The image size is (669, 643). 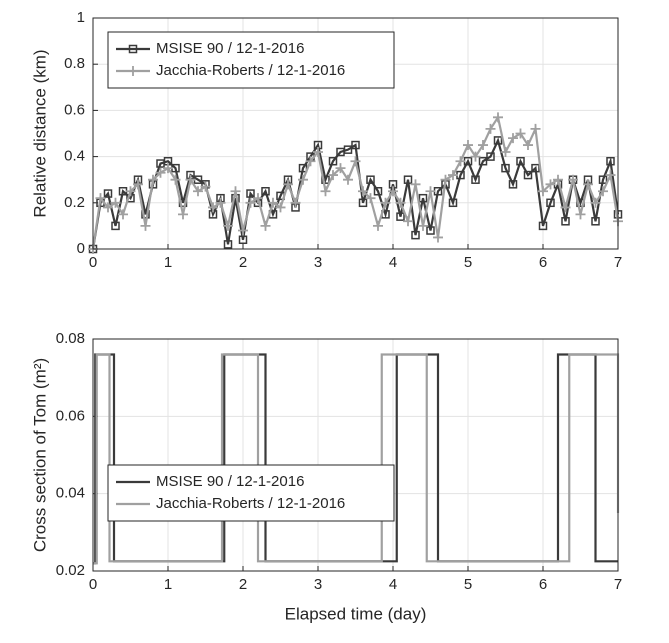 What do you see at coordinates (70, 570) in the screenshot?
I see `y-tick-label: 0.02` at bounding box center [70, 570].